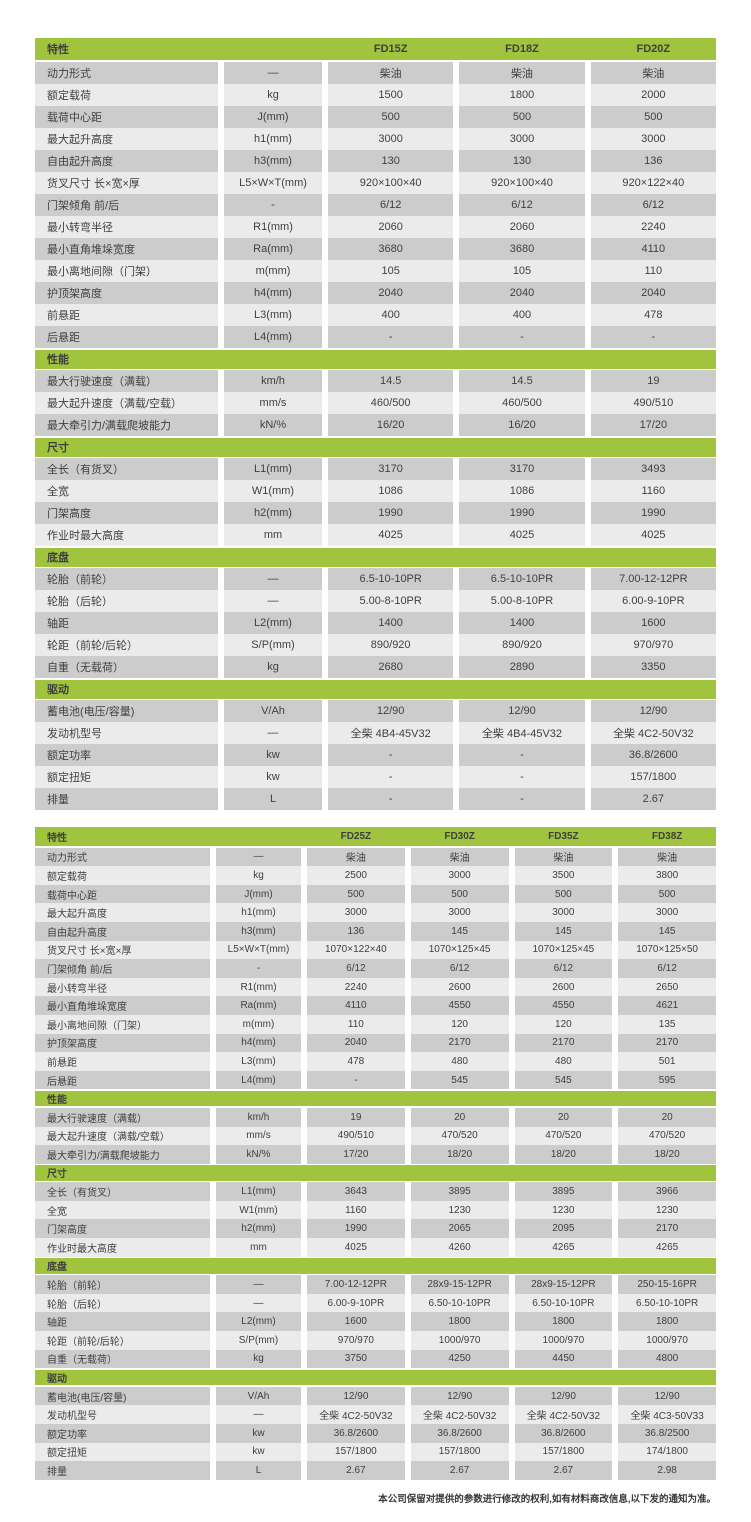  What do you see at coordinates (391, 711) in the screenshot?
I see `value-cell-fd15z: 12/90` at bounding box center [391, 711].